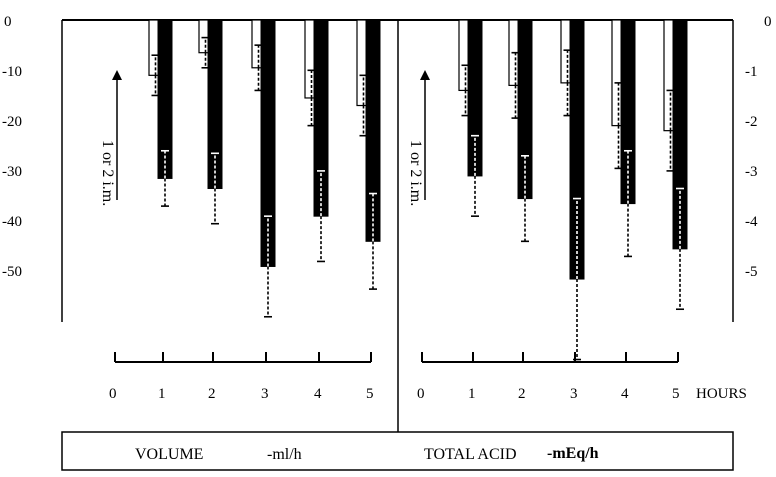 This screenshot has width=776, height=477. What do you see at coordinates (751, 122) in the screenshot?
I see `y-tick-label: -2` at bounding box center [751, 122].